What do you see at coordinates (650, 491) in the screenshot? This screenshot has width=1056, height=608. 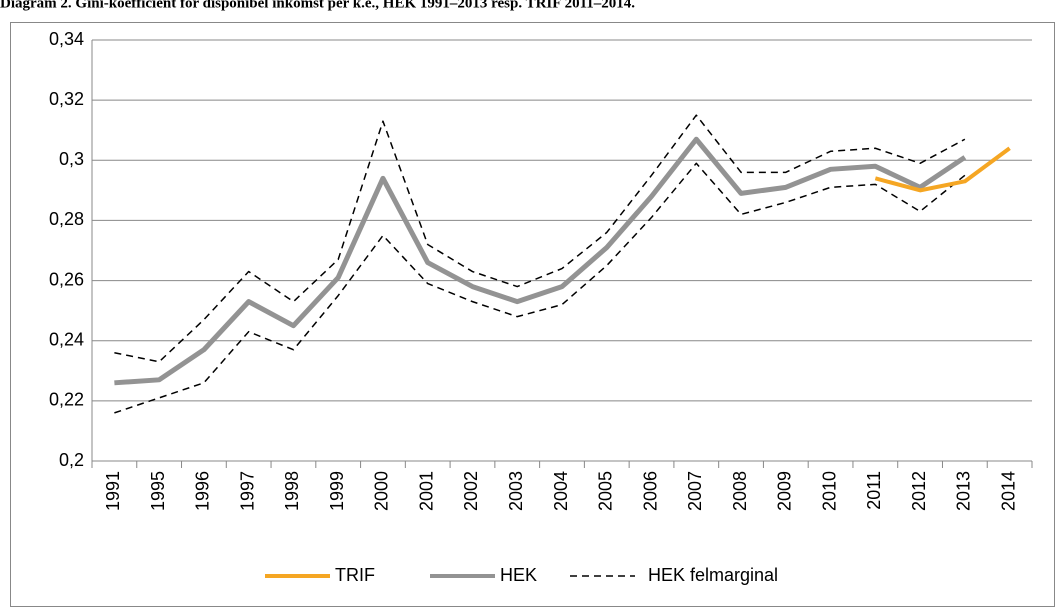 I see `x-tick-label: 2006` at bounding box center [650, 491].